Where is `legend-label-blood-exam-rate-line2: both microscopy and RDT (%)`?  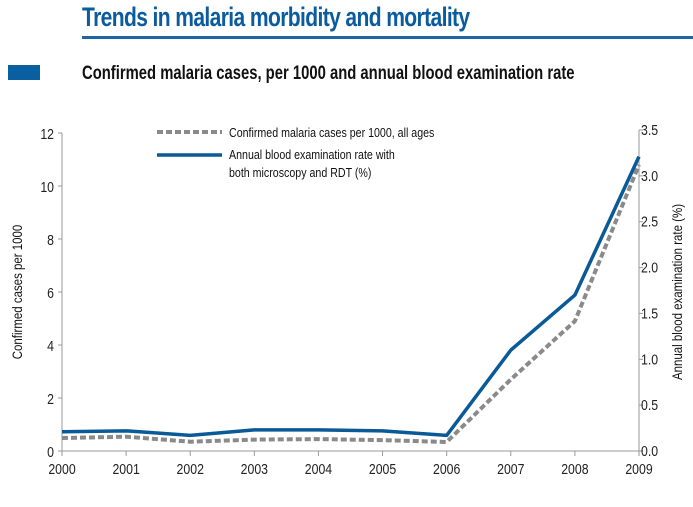
legend-label-blood-exam-rate-line2: both microscopy and RDT (%) is located at coordinates (300, 172).